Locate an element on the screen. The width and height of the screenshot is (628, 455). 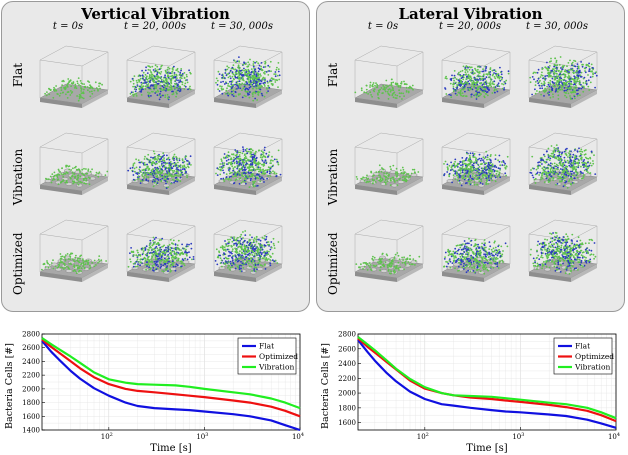
panel-title: Vertical Vibration is located at coordinates (155, 14).